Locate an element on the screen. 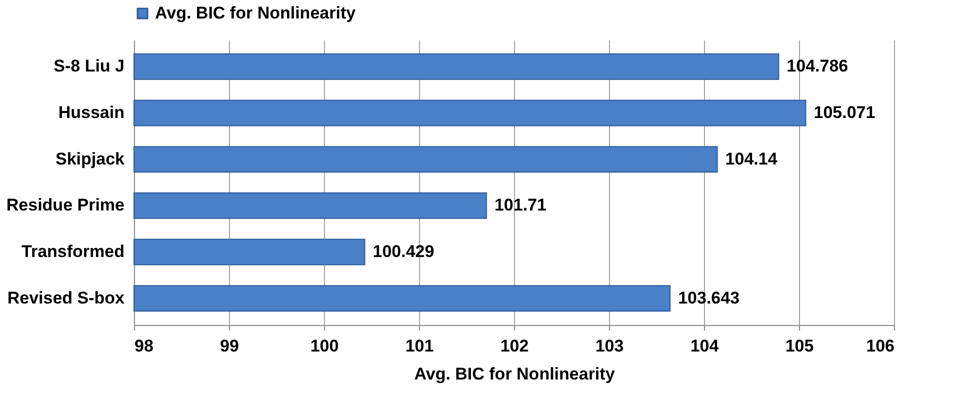  y-tick-label: Hussain is located at coordinates (91, 112).